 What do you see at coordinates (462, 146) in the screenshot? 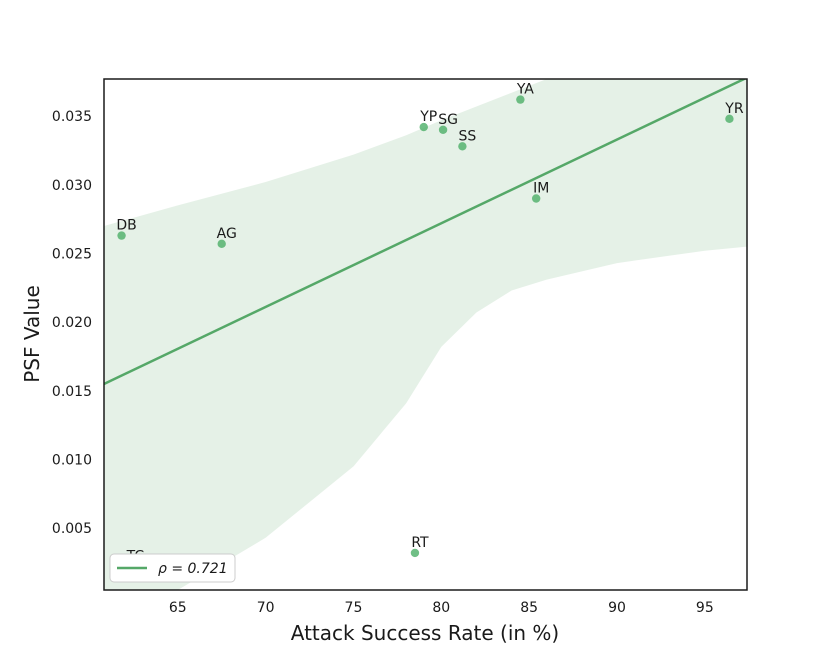
I see `data-point-ss` at bounding box center [462, 146].